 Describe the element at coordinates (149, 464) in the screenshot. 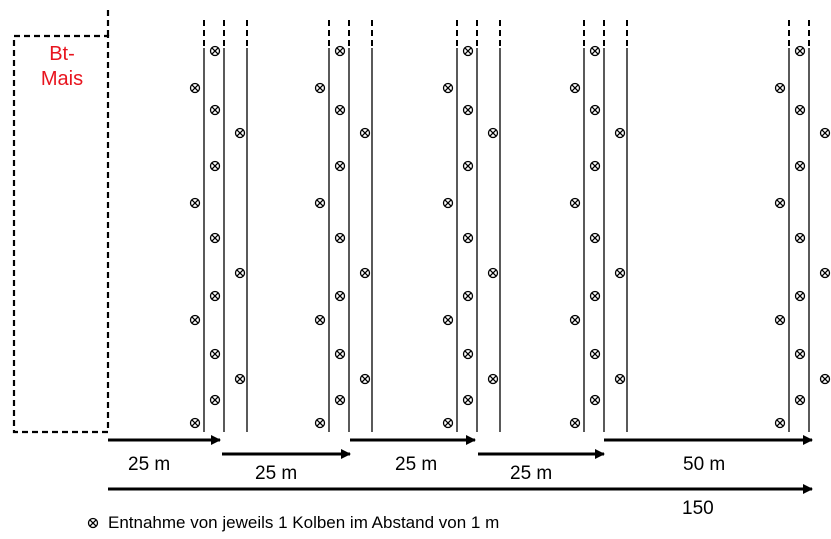

I see `distance-label-1: 25 m` at that location.